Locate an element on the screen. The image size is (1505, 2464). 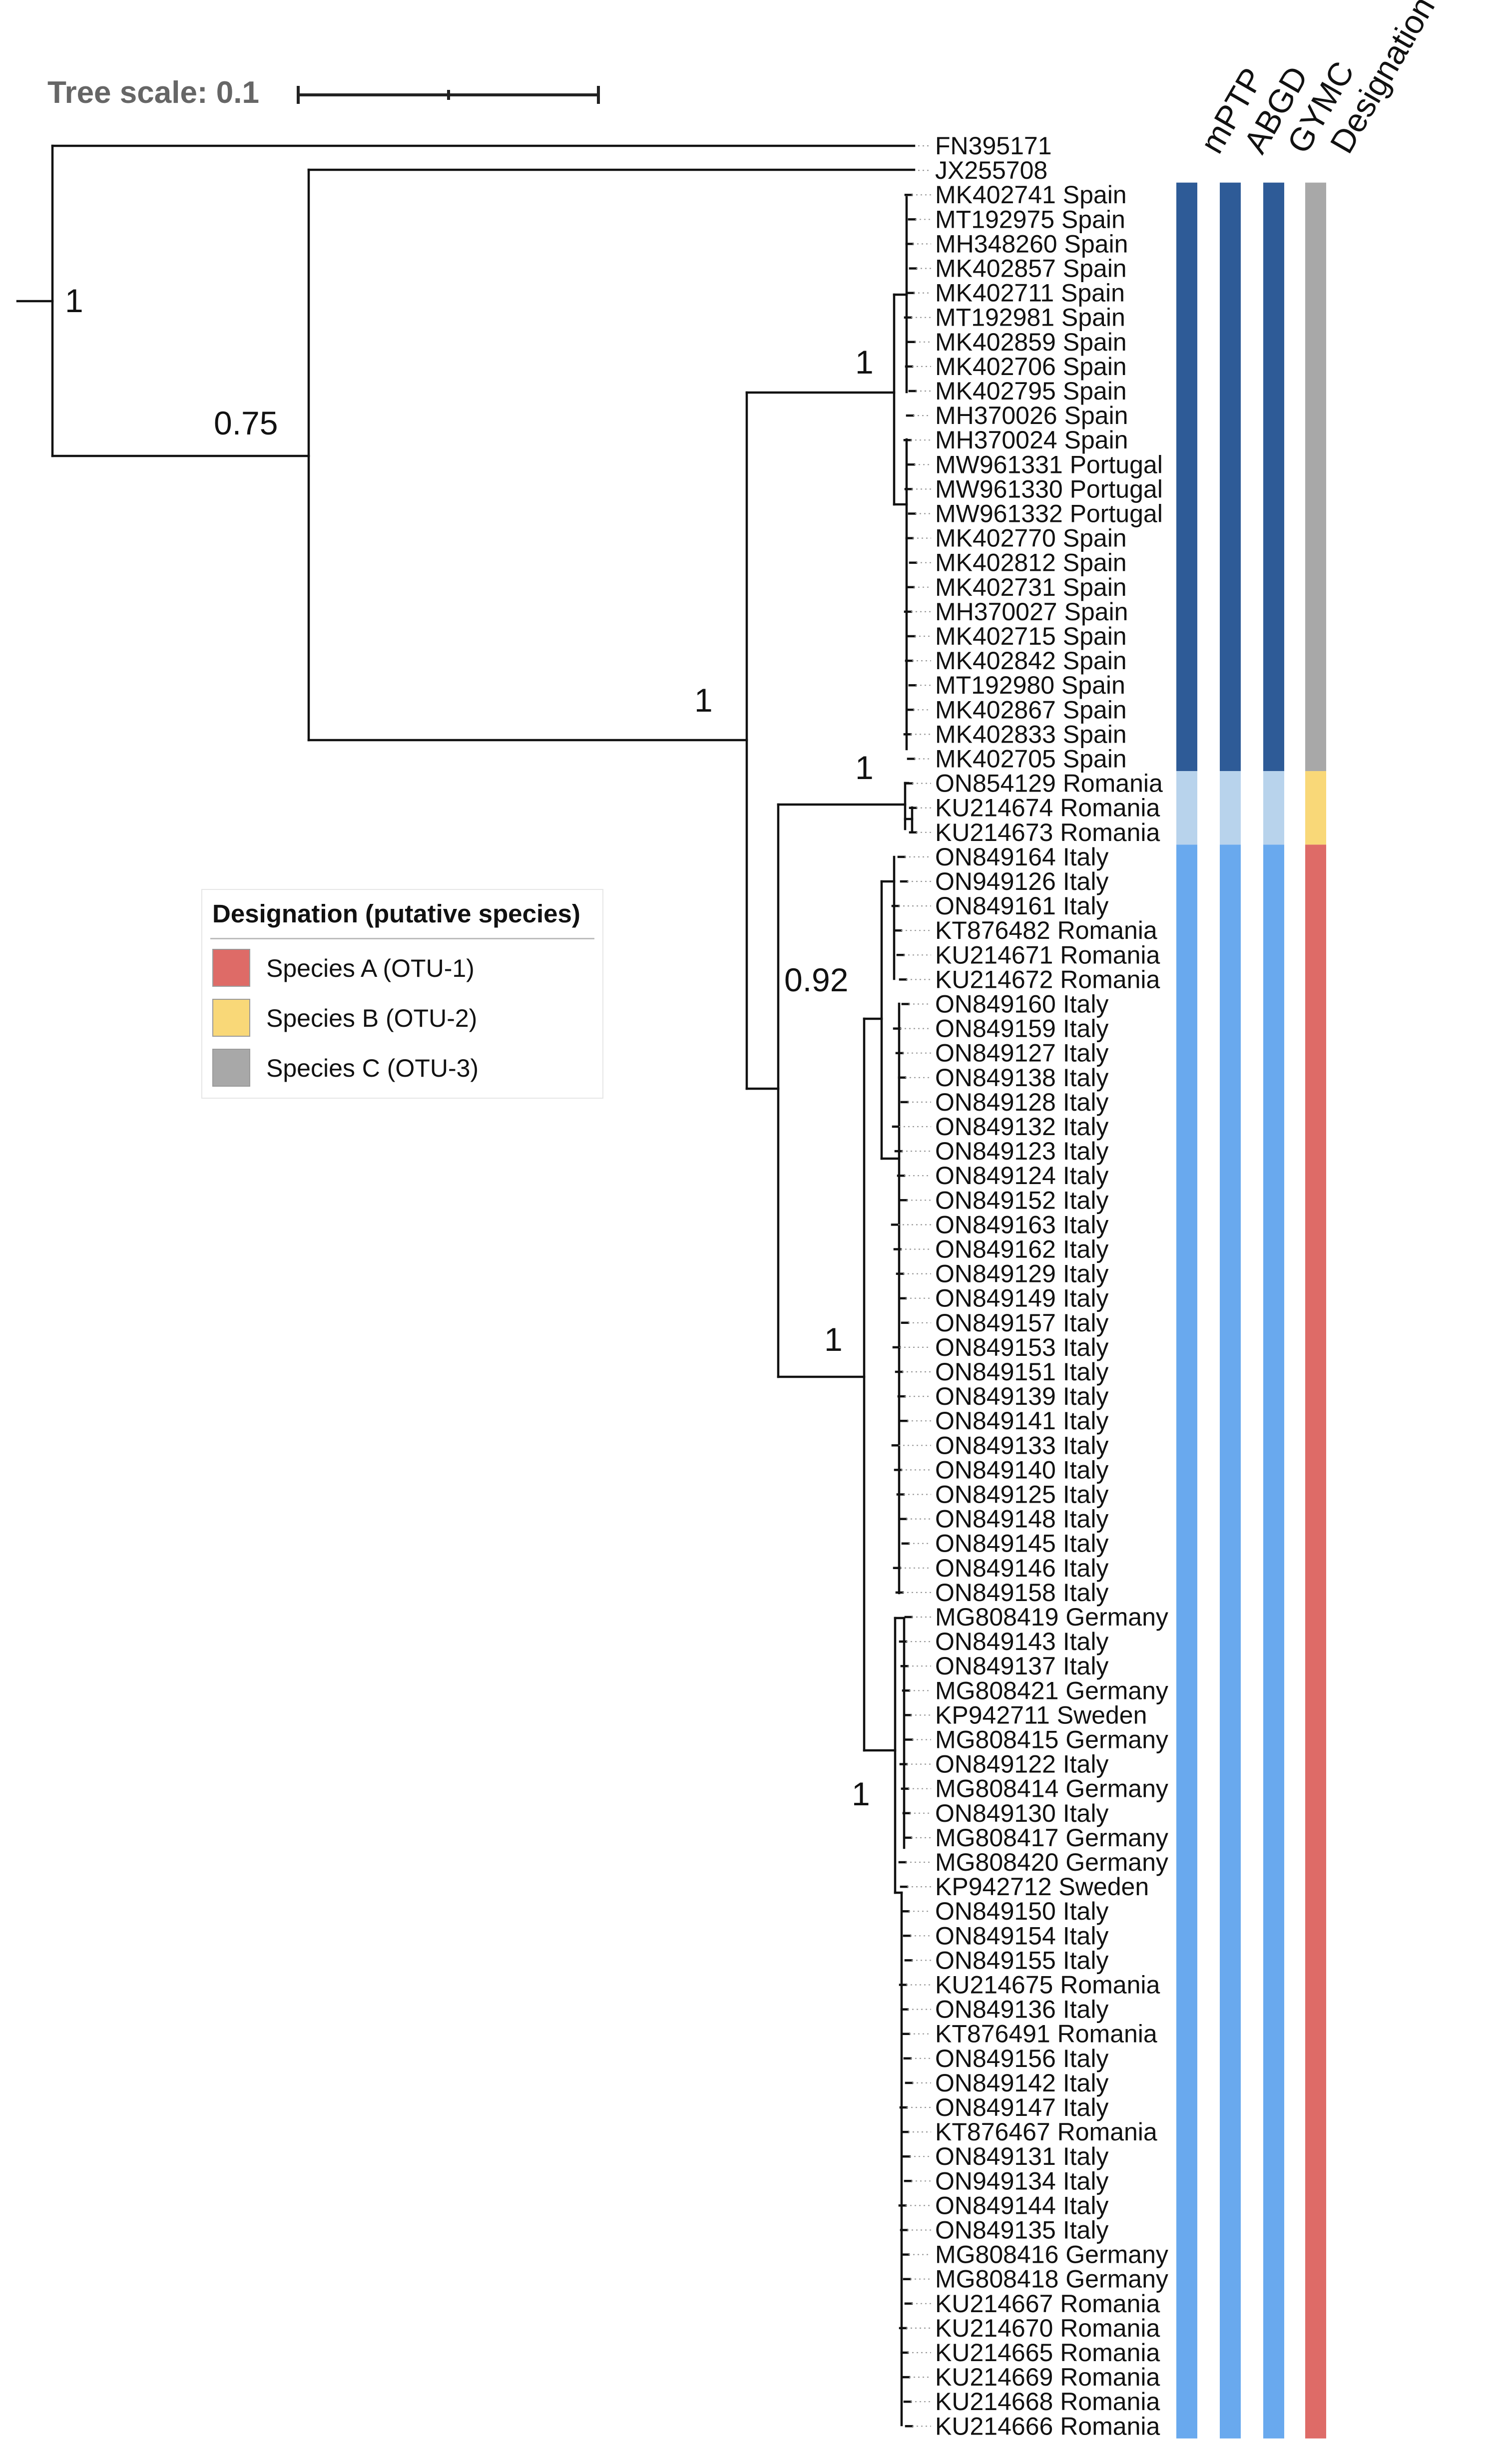
tip-label-on849122-italy: ON849122 Italy is located at coordinates (1021, 1764).